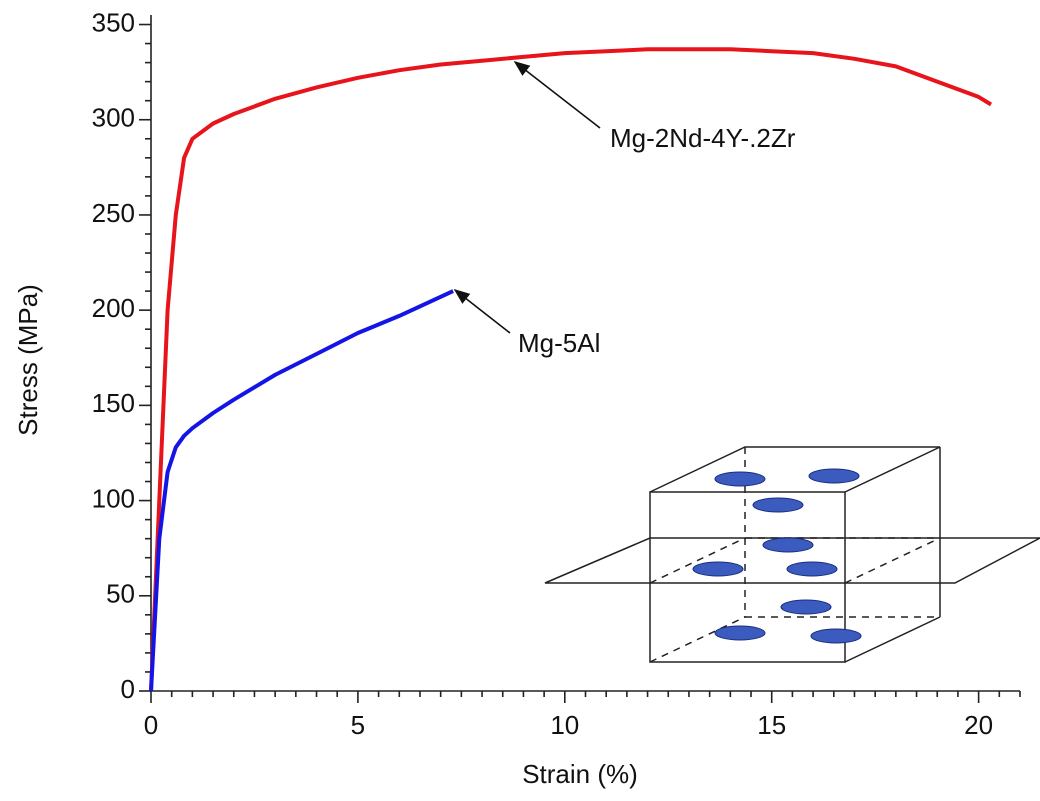 The width and height of the screenshot is (1040, 801). I want to click on x-tick-label: 20, so click(978, 725).